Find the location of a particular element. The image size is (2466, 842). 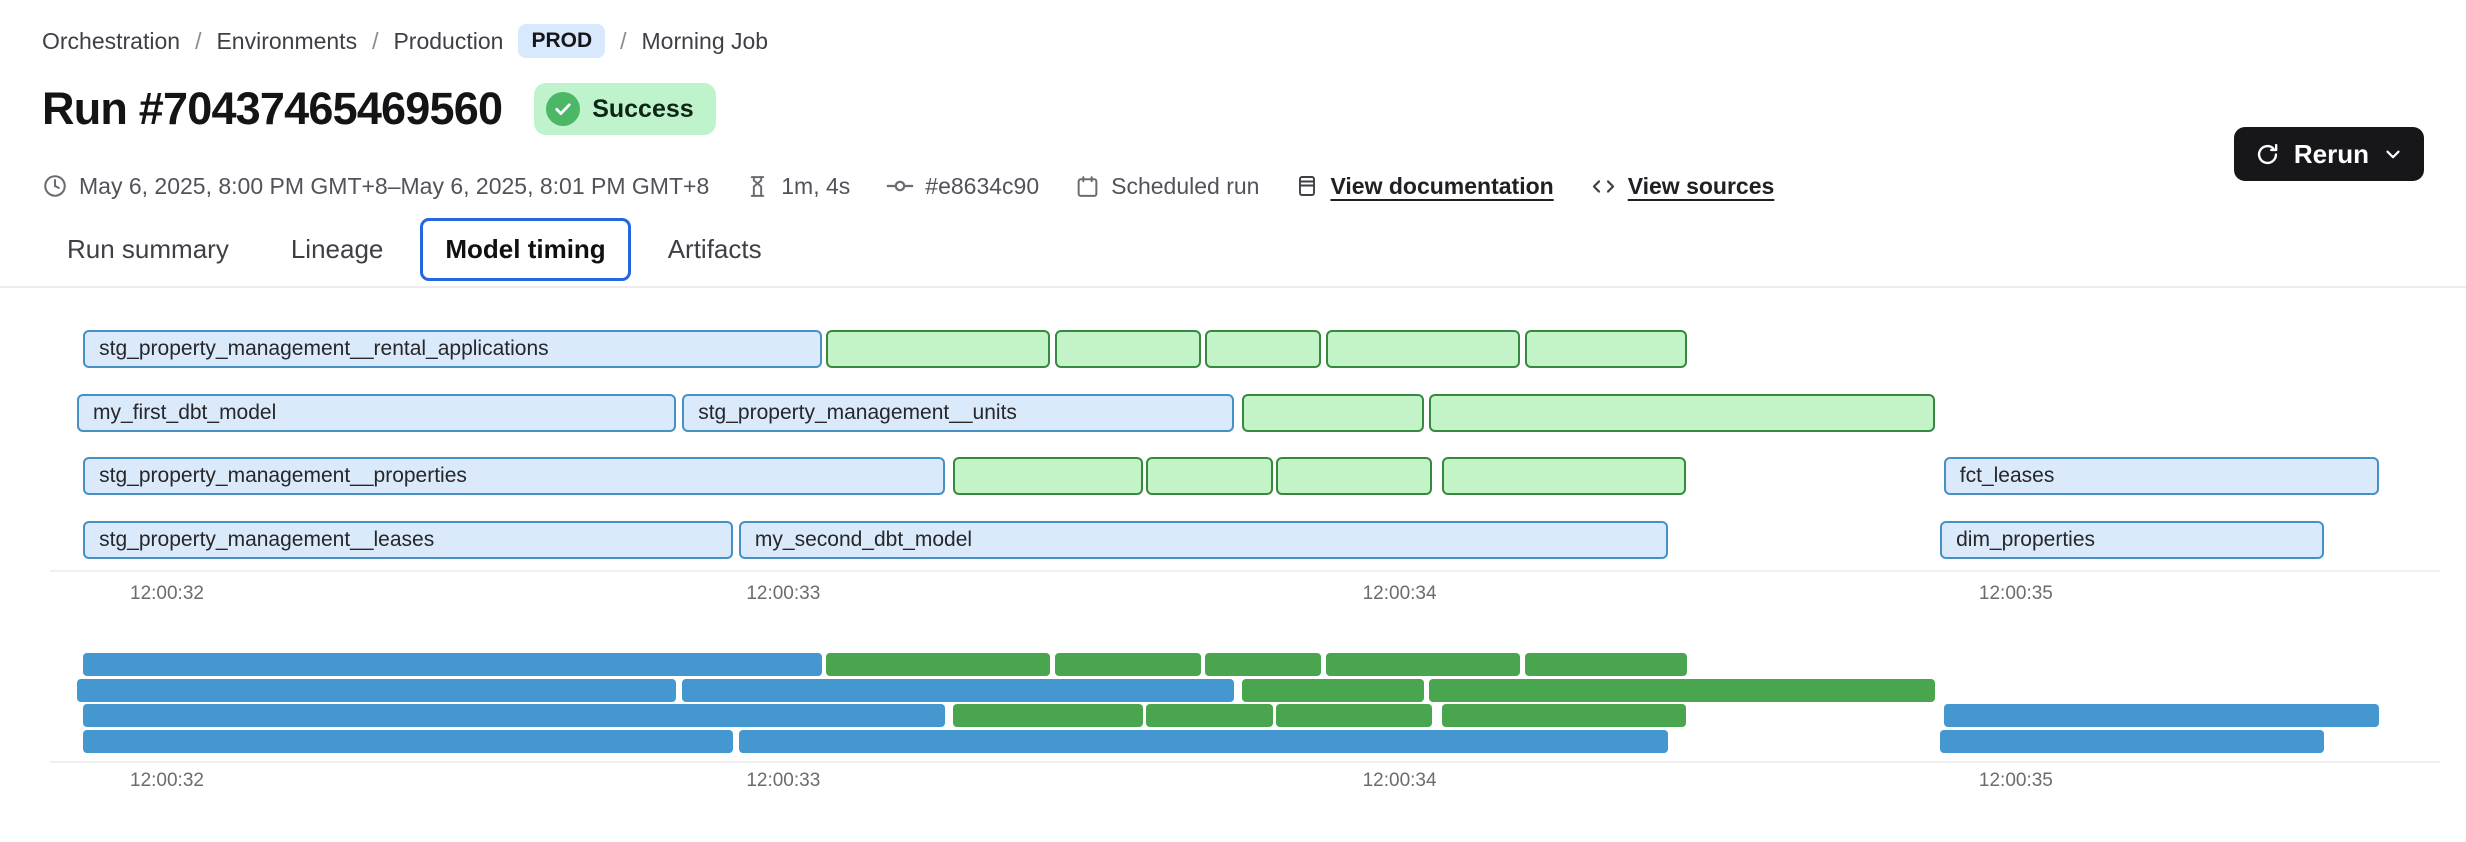

document-icon is located at coordinates (1307, 186).